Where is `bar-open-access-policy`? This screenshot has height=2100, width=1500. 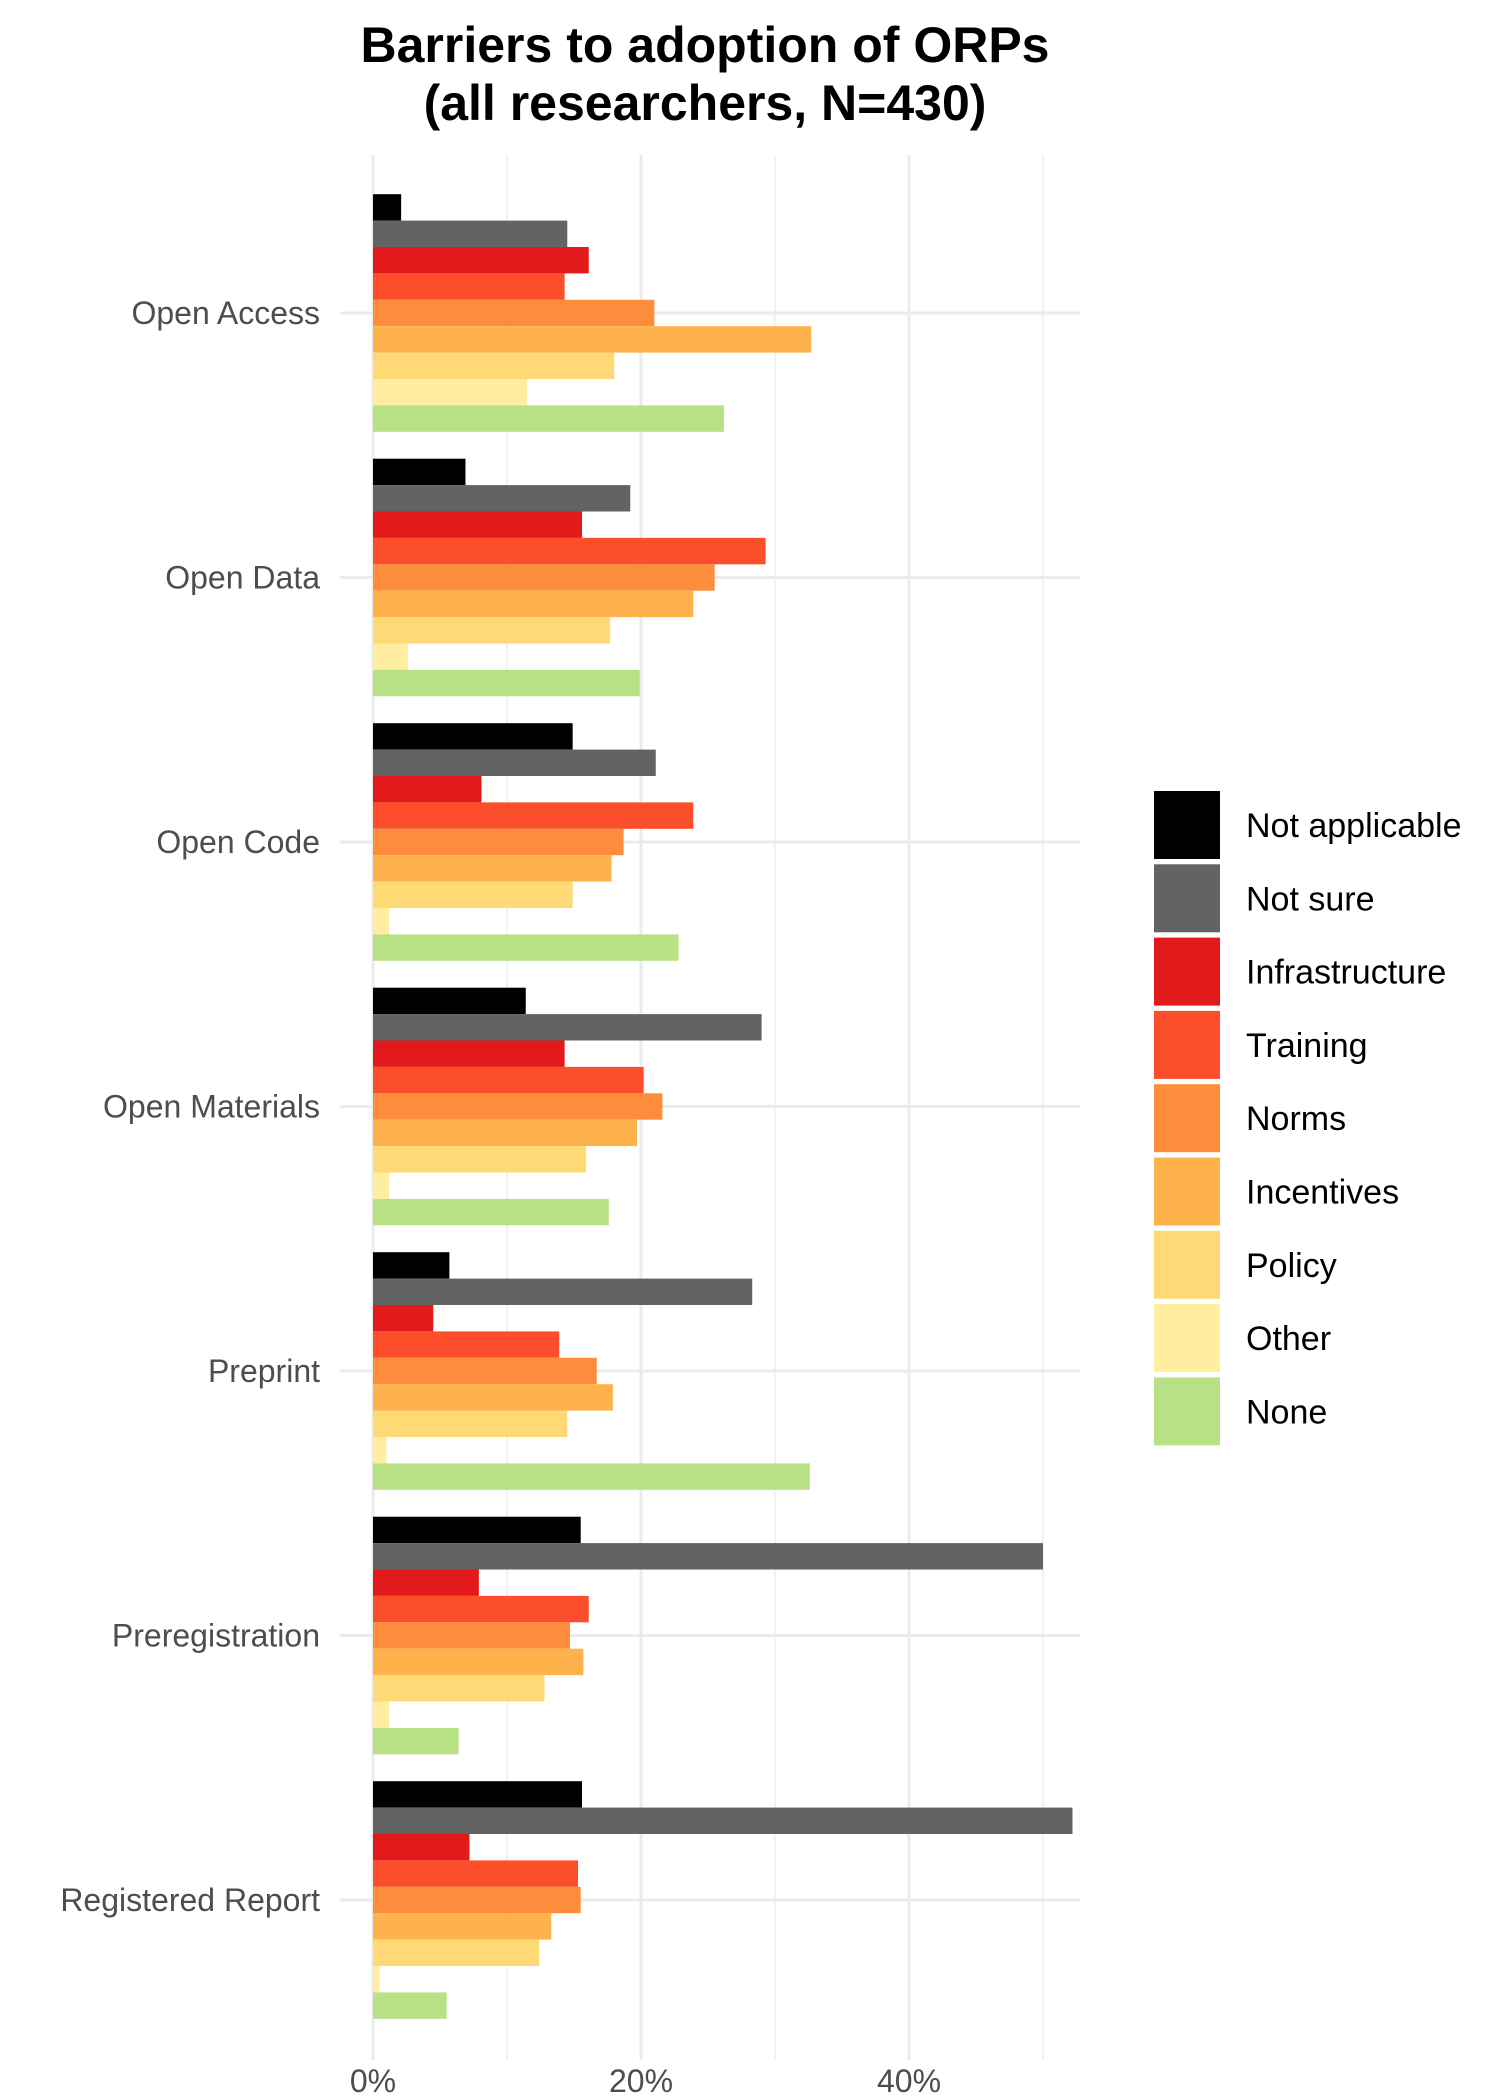 bar-open-access-policy is located at coordinates (494, 365).